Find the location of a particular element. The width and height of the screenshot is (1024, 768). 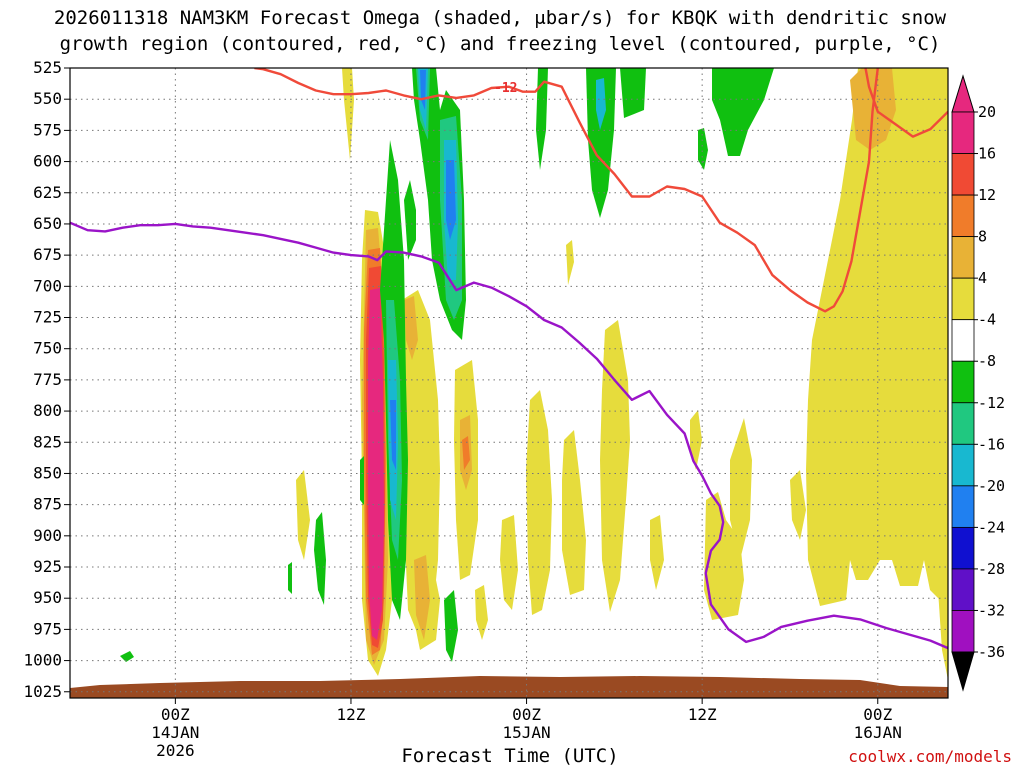

x-axis-label: Forecast Time (UTC) is located at coordinates (509, 756).